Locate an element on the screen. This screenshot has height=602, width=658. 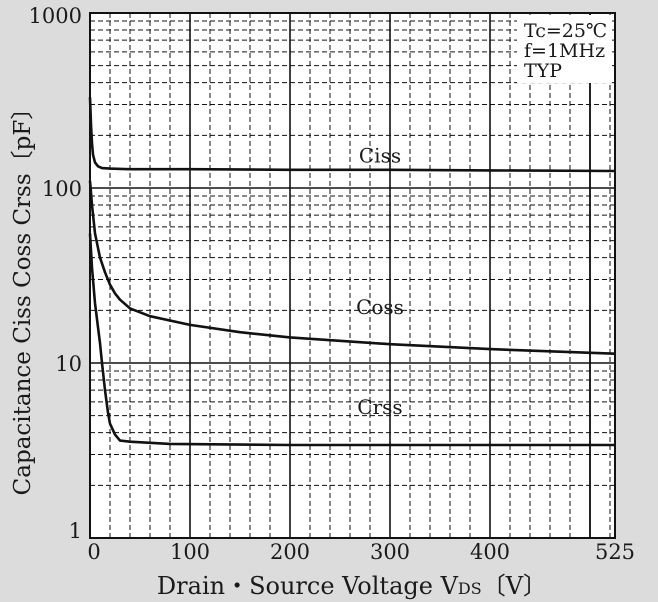
x-tick-label: 400 is located at coordinates (490, 552).